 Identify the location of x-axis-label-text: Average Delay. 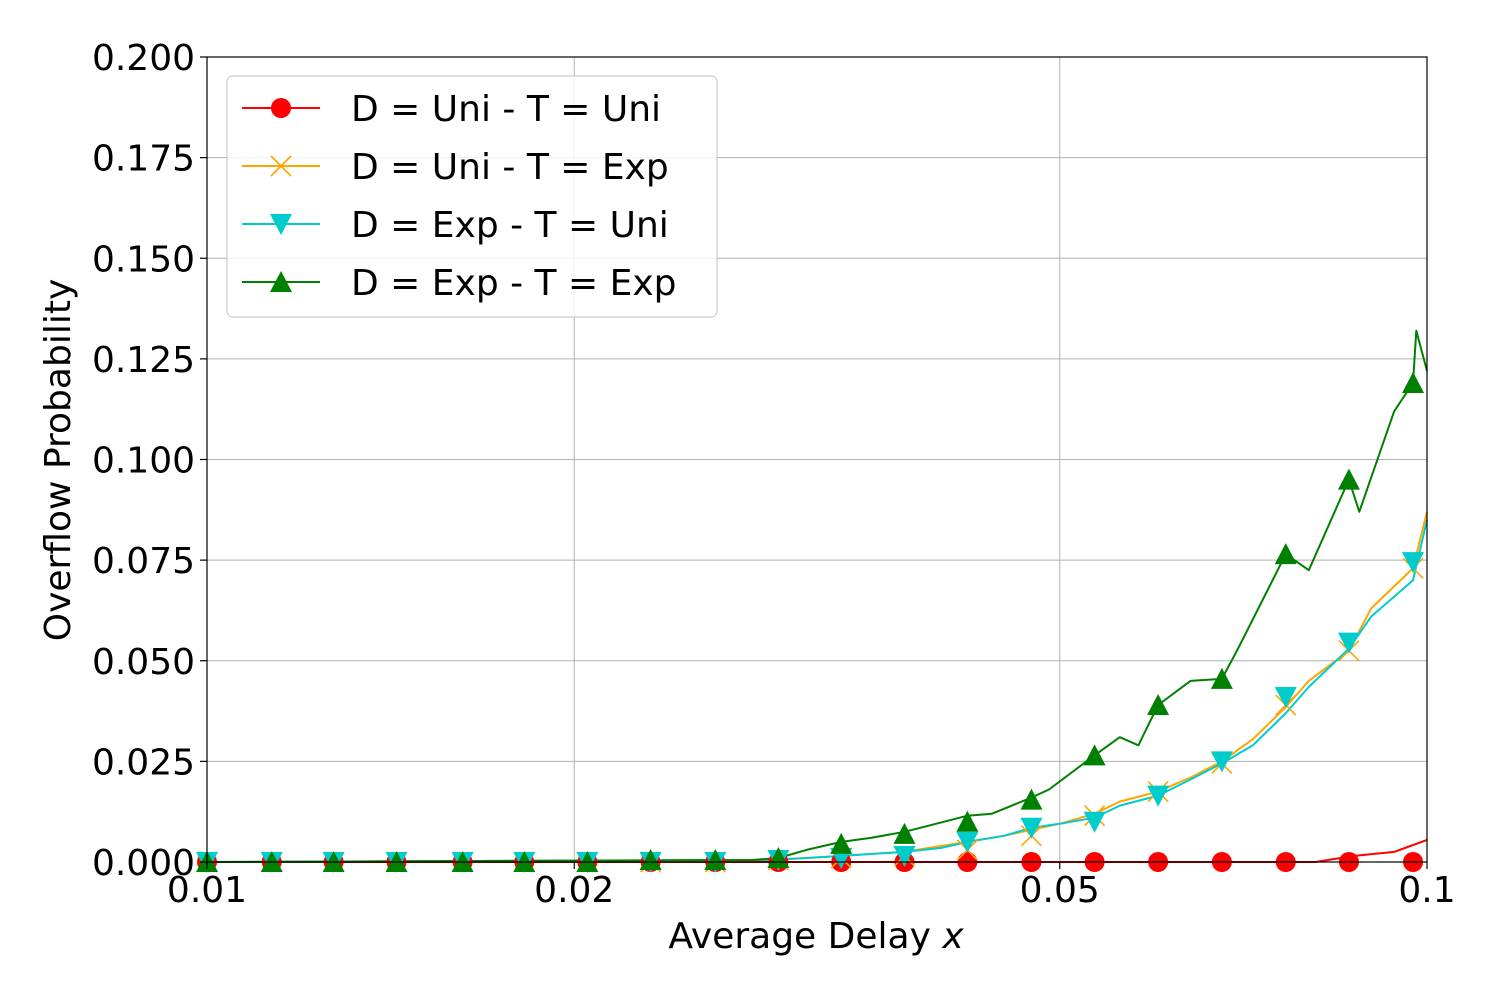
(799, 936).